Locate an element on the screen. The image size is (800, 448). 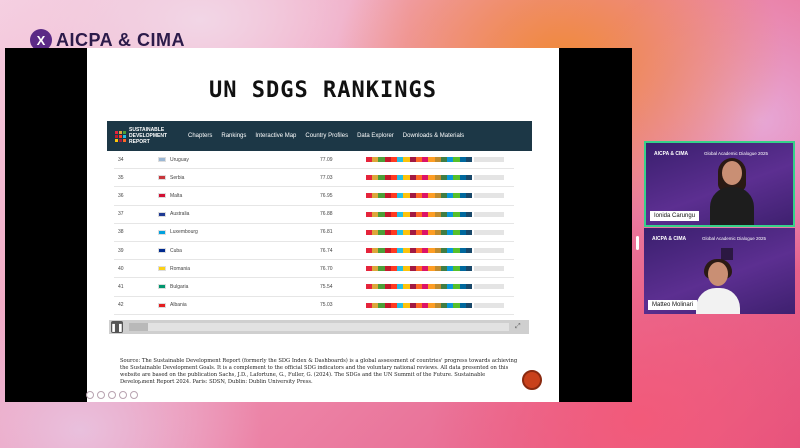
nav-data-explorer: Data Explorer is located at coordinates (375, 136).